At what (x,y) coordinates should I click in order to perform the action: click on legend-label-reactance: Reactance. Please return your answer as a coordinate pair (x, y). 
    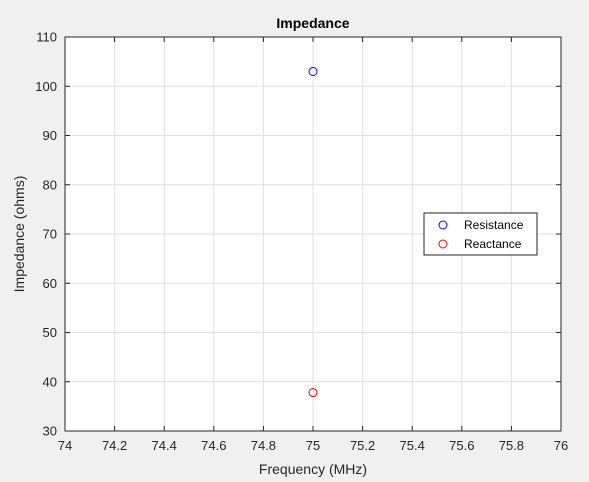
    Looking at the image, I should click on (493, 244).